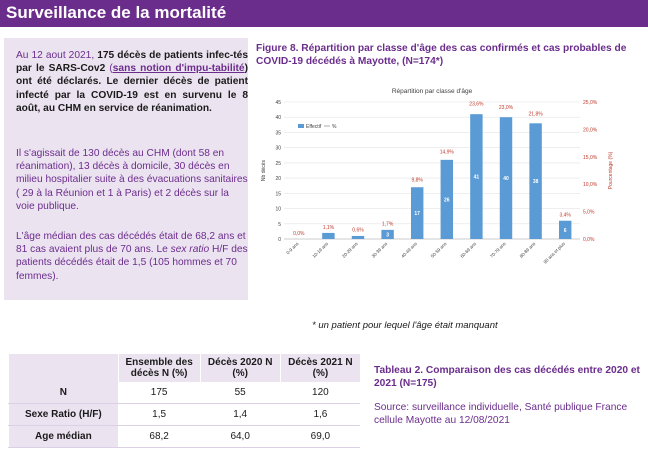 The height and width of the screenshot is (470, 648). What do you see at coordinates (328, 235) in the screenshot?
I see `bar-10-19-ans` at bounding box center [328, 235].